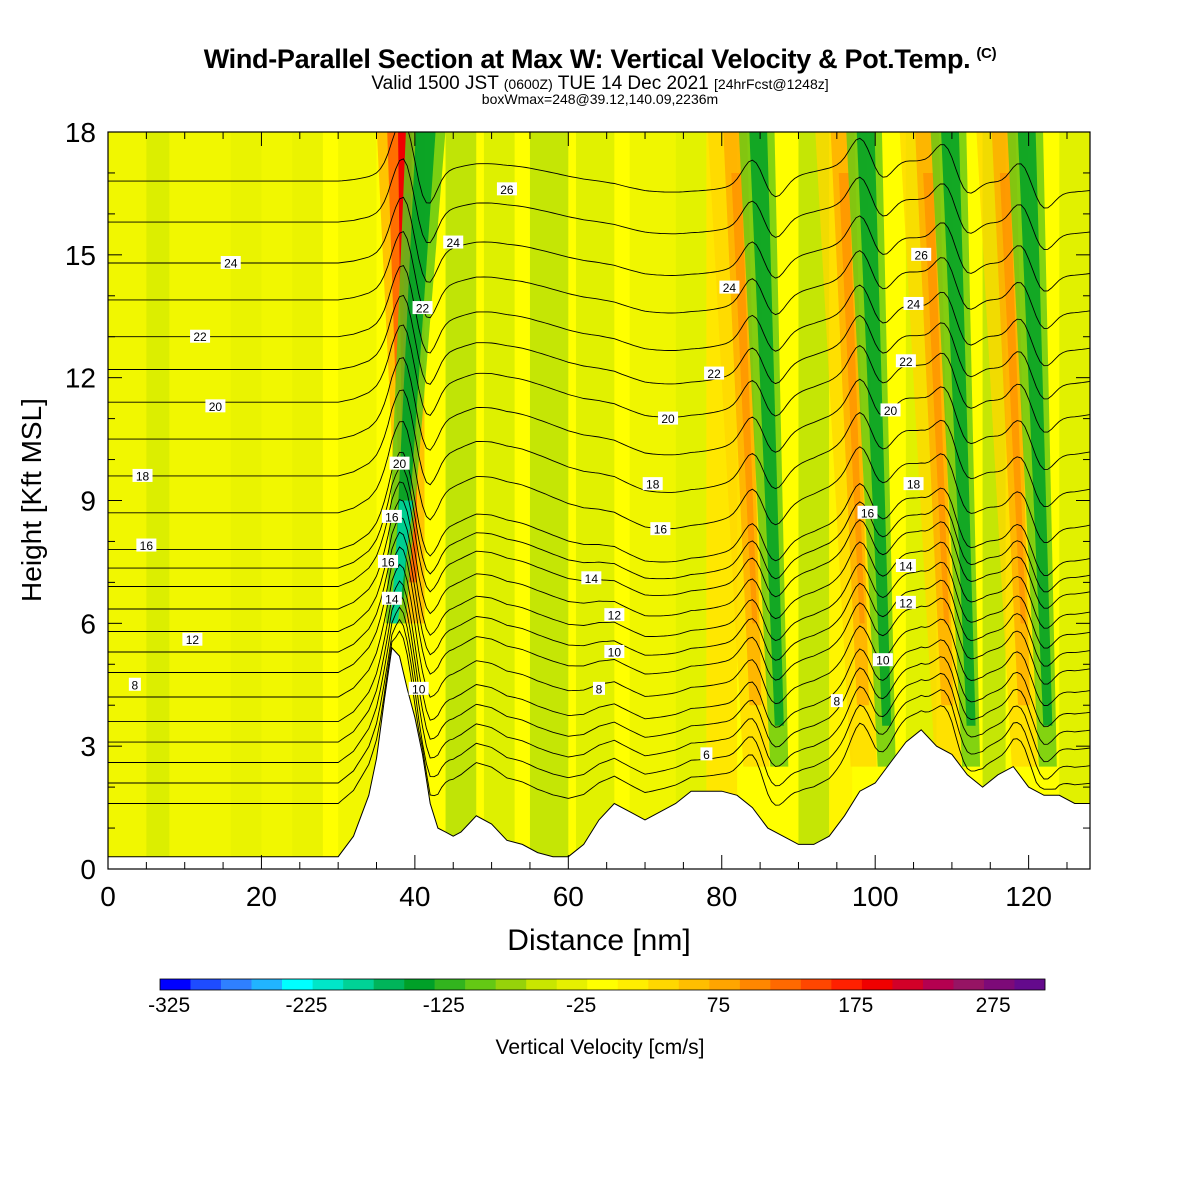 Image resolution: width=1200 pixels, height=1200 pixels. Describe the element at coordinates (453, 242) in the screenshot. I see `contour-label: 24` at that location.